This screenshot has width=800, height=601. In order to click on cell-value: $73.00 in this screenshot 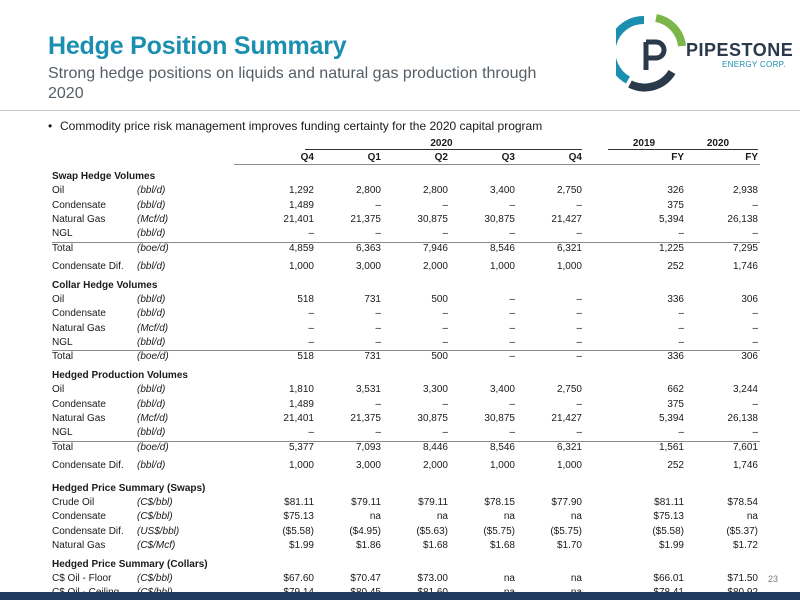, I will do `click(432, 578)`.